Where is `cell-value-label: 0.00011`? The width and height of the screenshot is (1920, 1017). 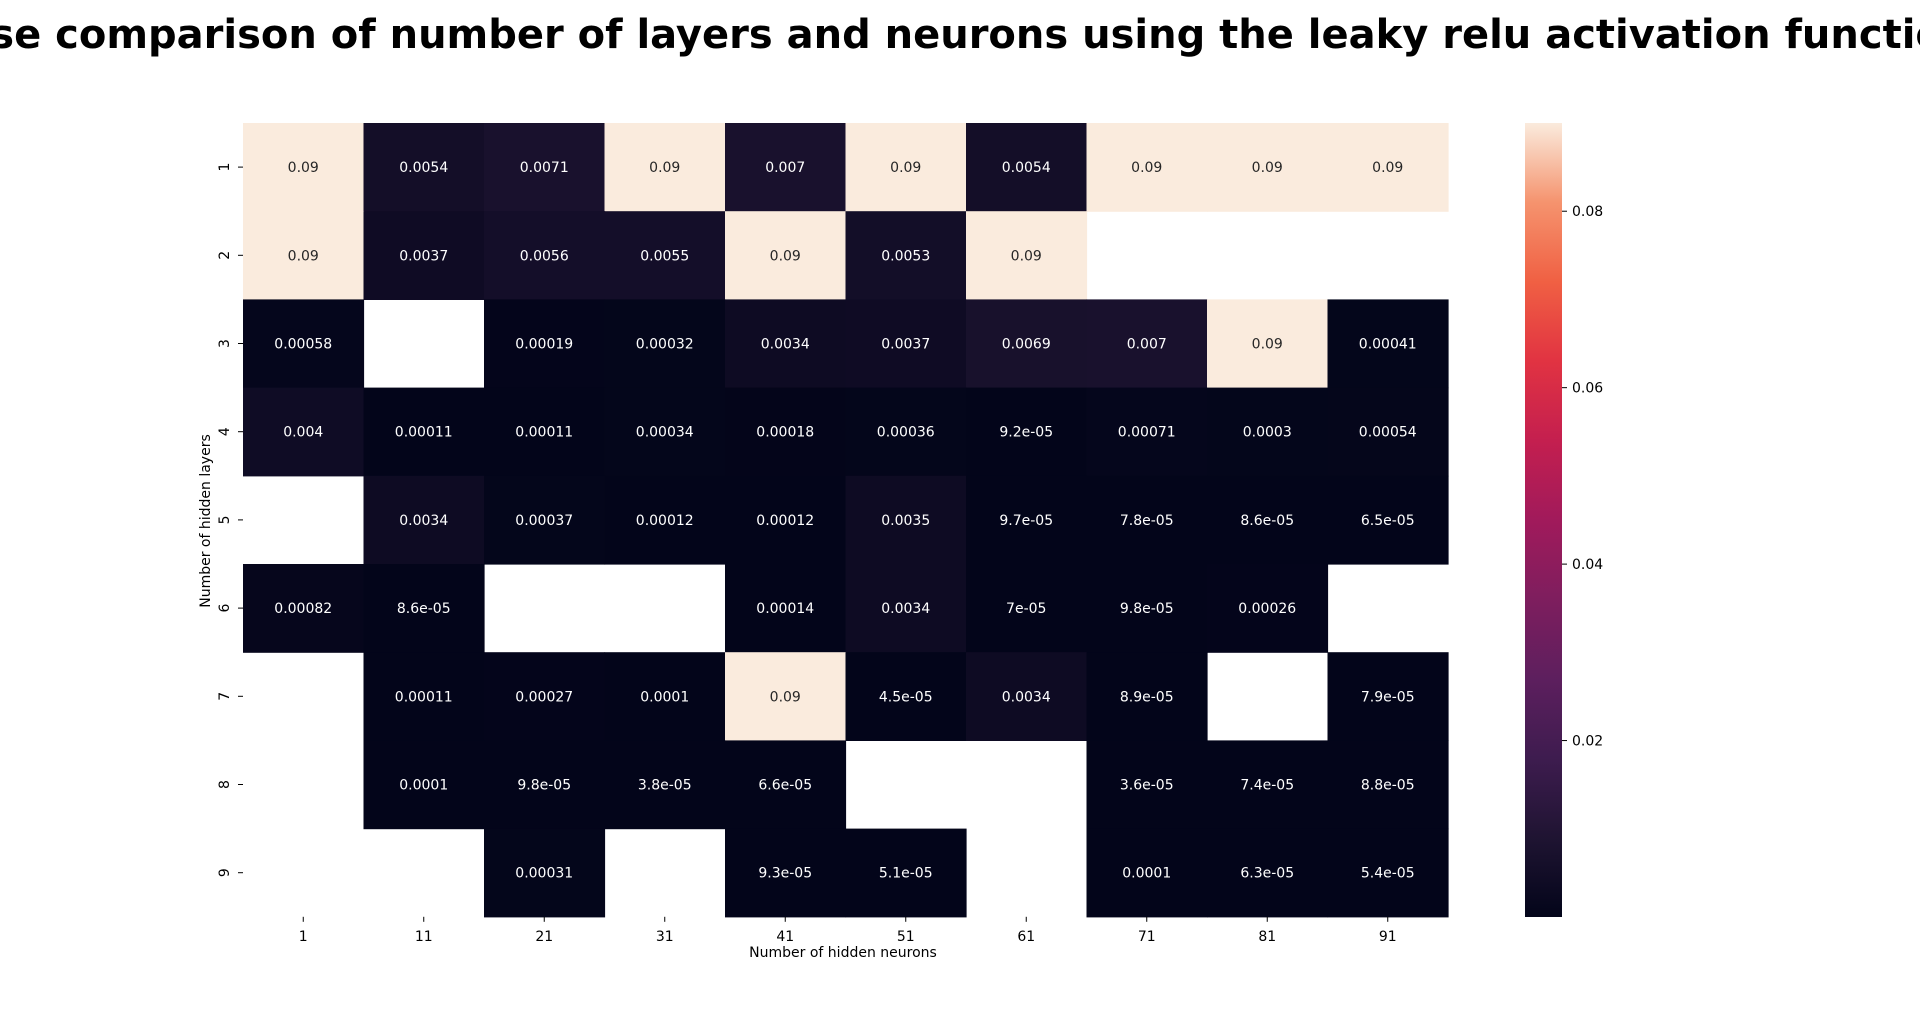 cell-value-label: 0.00011 is located at coordinates (424, 433).